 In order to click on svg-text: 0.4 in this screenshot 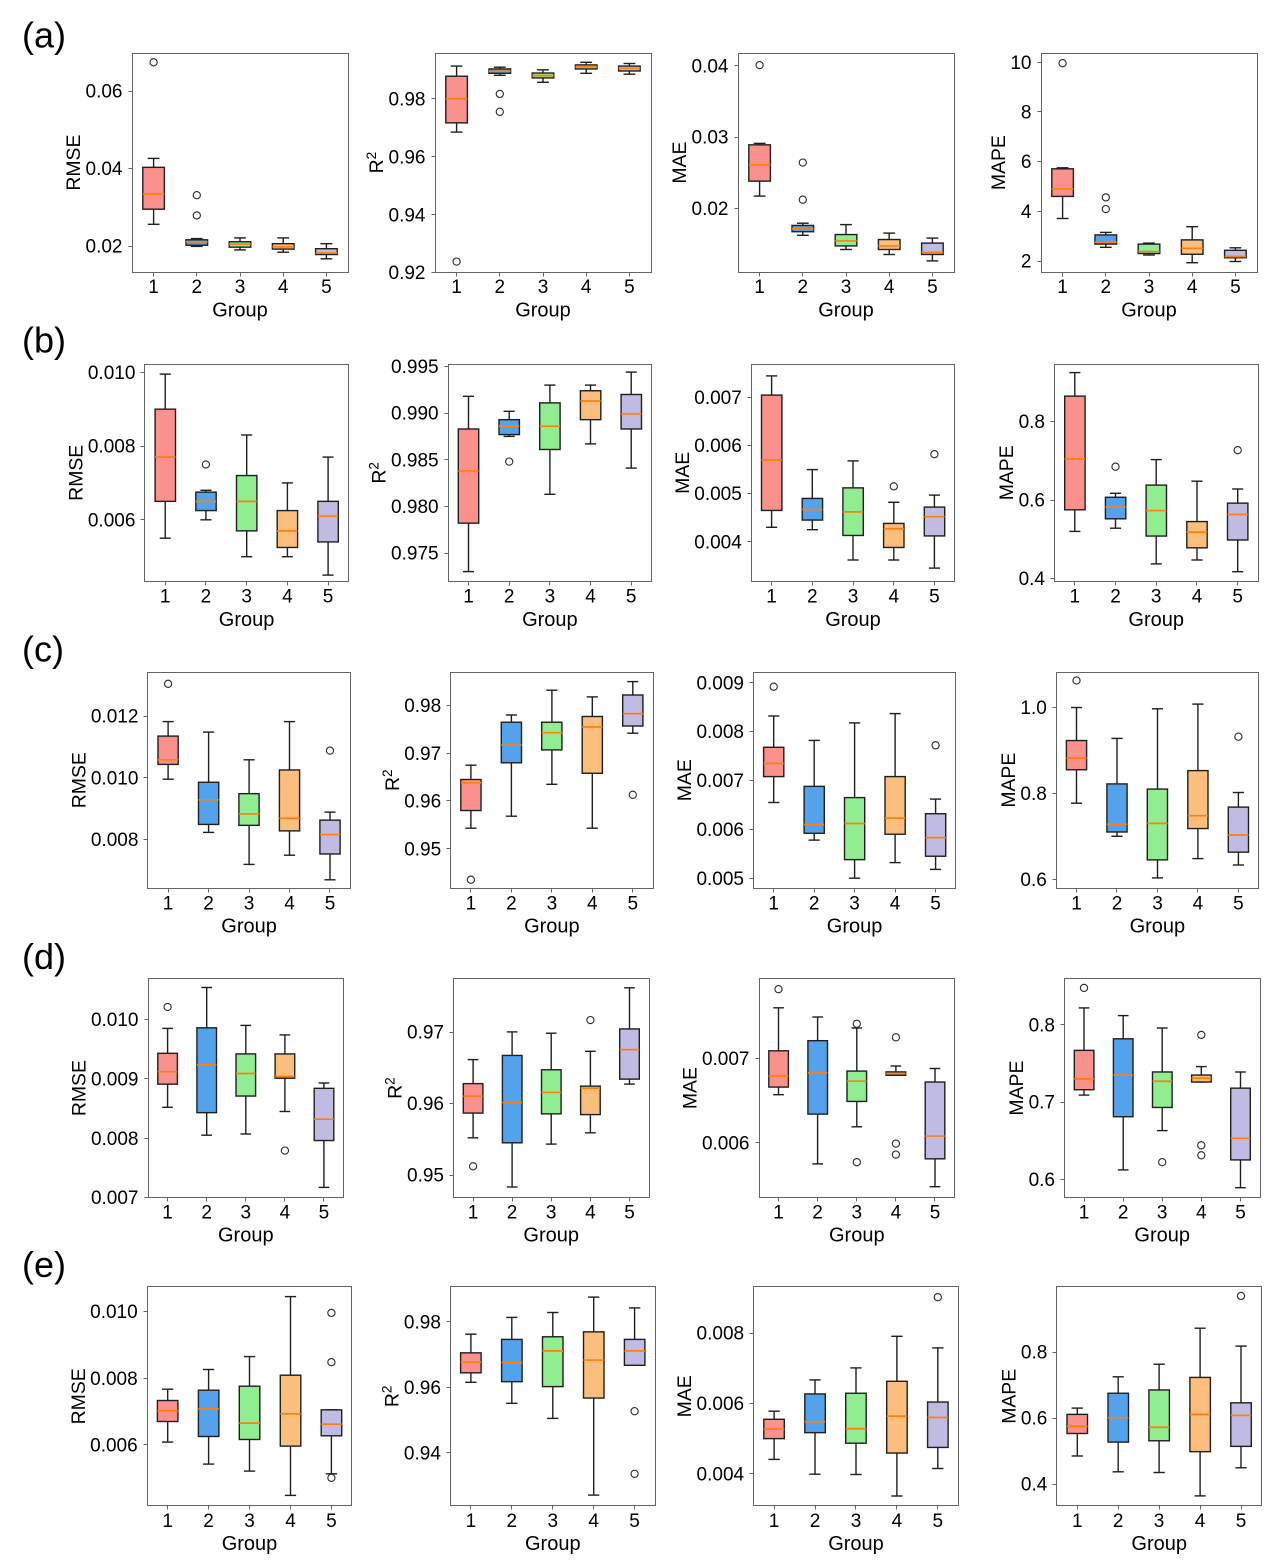, I will do `click(1034, 1485)`.